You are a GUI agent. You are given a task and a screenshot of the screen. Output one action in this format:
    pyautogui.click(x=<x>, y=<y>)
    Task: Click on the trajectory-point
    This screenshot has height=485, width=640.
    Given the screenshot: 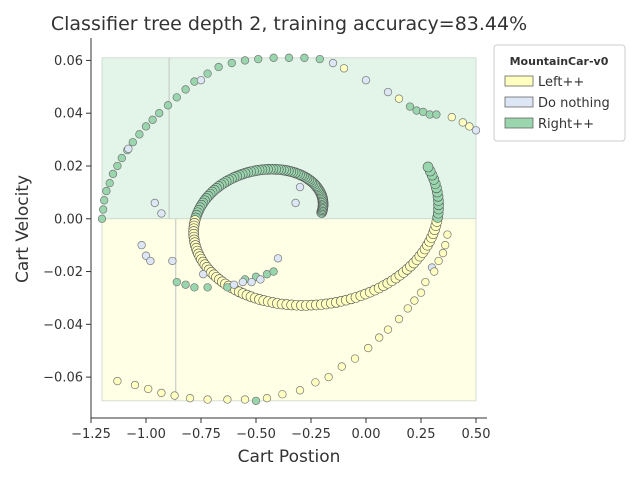 What is the action you would take?
    pyautogui.click(x=428, y=167)
    